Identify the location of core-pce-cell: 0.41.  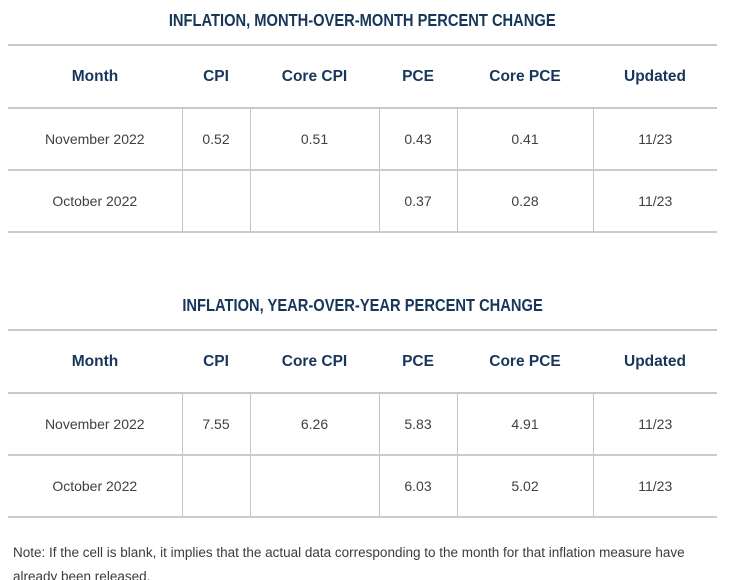
(524, 139).